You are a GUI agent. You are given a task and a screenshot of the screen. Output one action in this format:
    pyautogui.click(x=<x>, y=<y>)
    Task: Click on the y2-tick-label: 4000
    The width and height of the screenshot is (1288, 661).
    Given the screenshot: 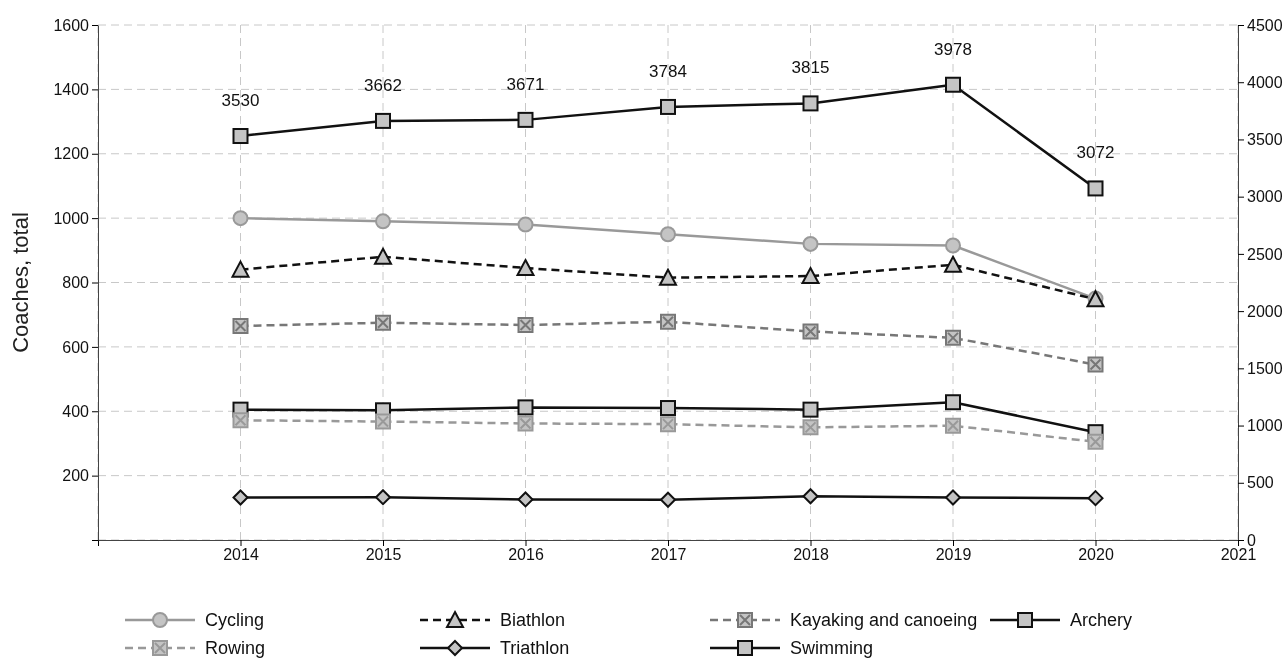 What is the action you would take?
    pyautogui.click(x=1265, y=82)
    